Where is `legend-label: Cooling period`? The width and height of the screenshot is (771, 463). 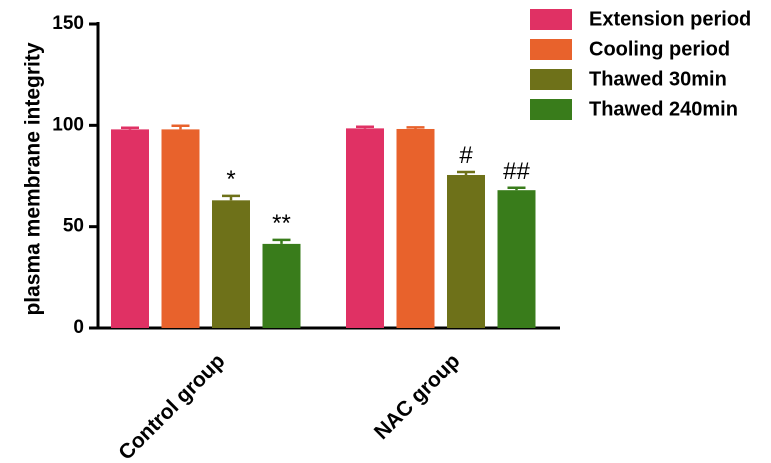 legend-label: Cooling period is located at coordinates (659, 49).